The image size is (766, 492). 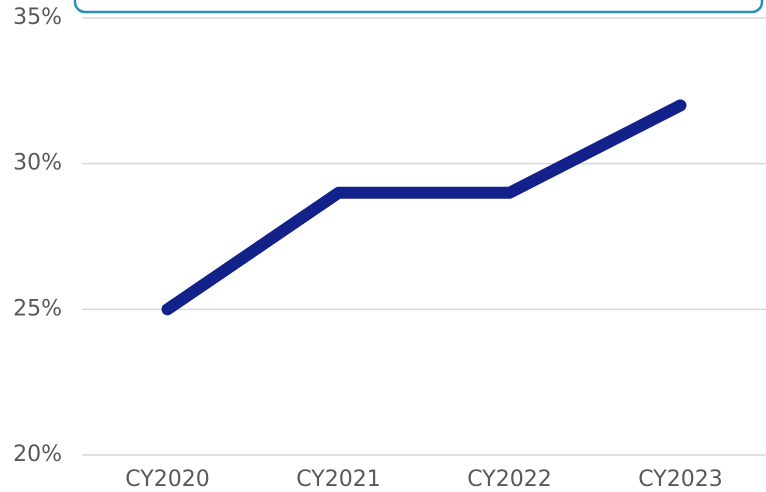 What do you see at coordinates (37, 17) in the screenshot?
I see `y-tick-label: 35%` at bounding box center [37, 17].